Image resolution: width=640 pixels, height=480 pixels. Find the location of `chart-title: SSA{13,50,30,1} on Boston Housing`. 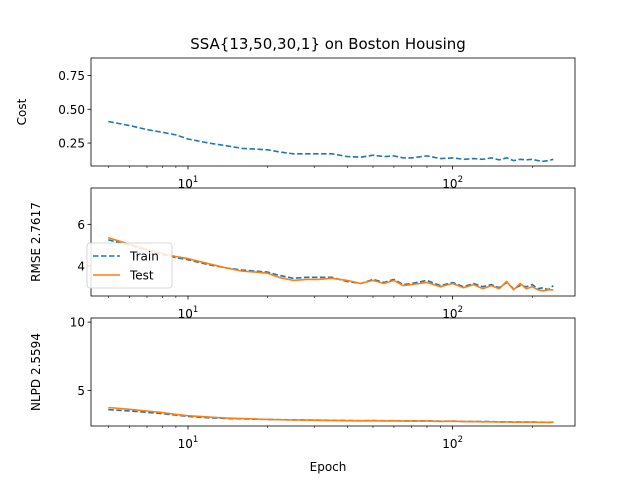

chart-title: SSA{13,50,30,1} on Boston Housing is located at coordinates (328, 44).